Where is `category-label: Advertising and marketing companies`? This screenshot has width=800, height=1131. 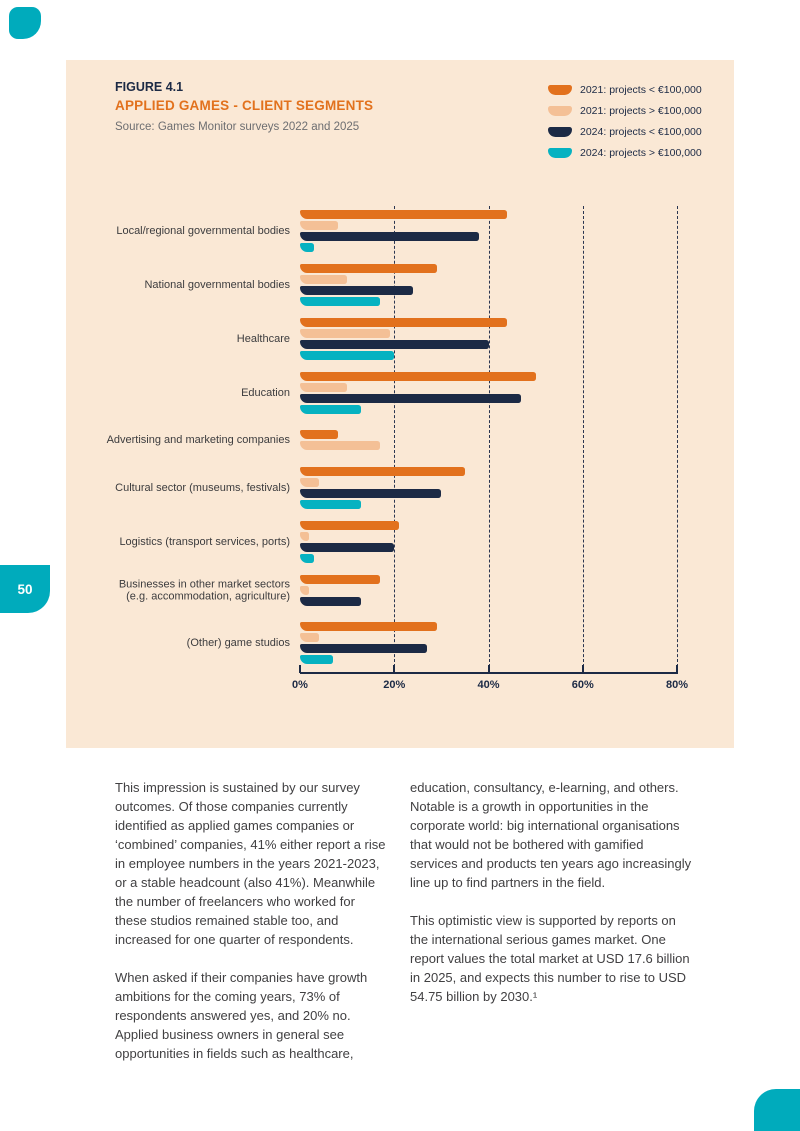 category-label: Advertising and marketing companies is located at coordinates (198, 439).